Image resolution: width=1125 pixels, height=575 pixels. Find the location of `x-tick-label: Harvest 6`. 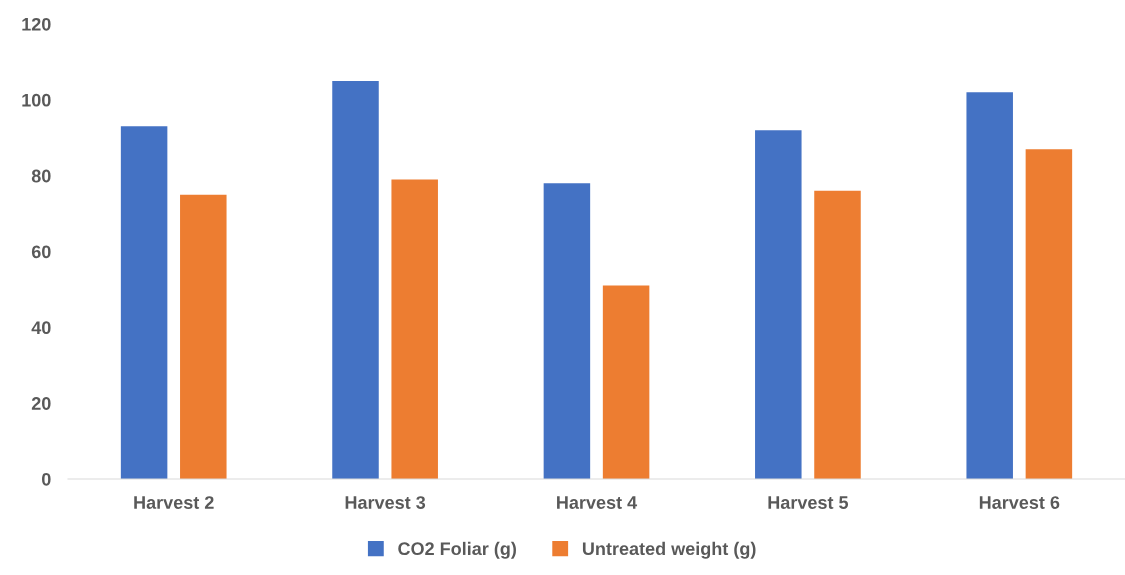

x-tick-label: Harvest 6 is located at coordinates (1019, 502).